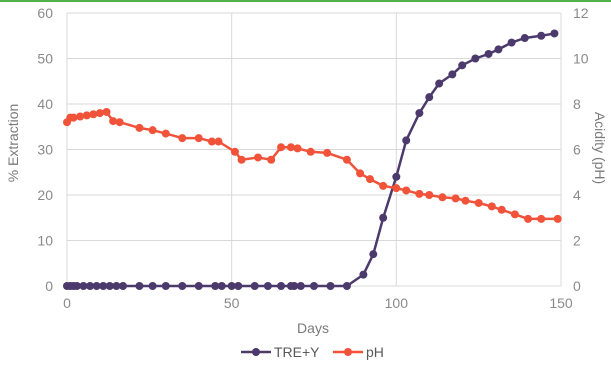 Image resolution: width=611 pixels, height=365 pixels. What do you see at coordinates (313, 328) in the screenshot?
I see `x-axis-title: Days` at bounding box center [313, 328].